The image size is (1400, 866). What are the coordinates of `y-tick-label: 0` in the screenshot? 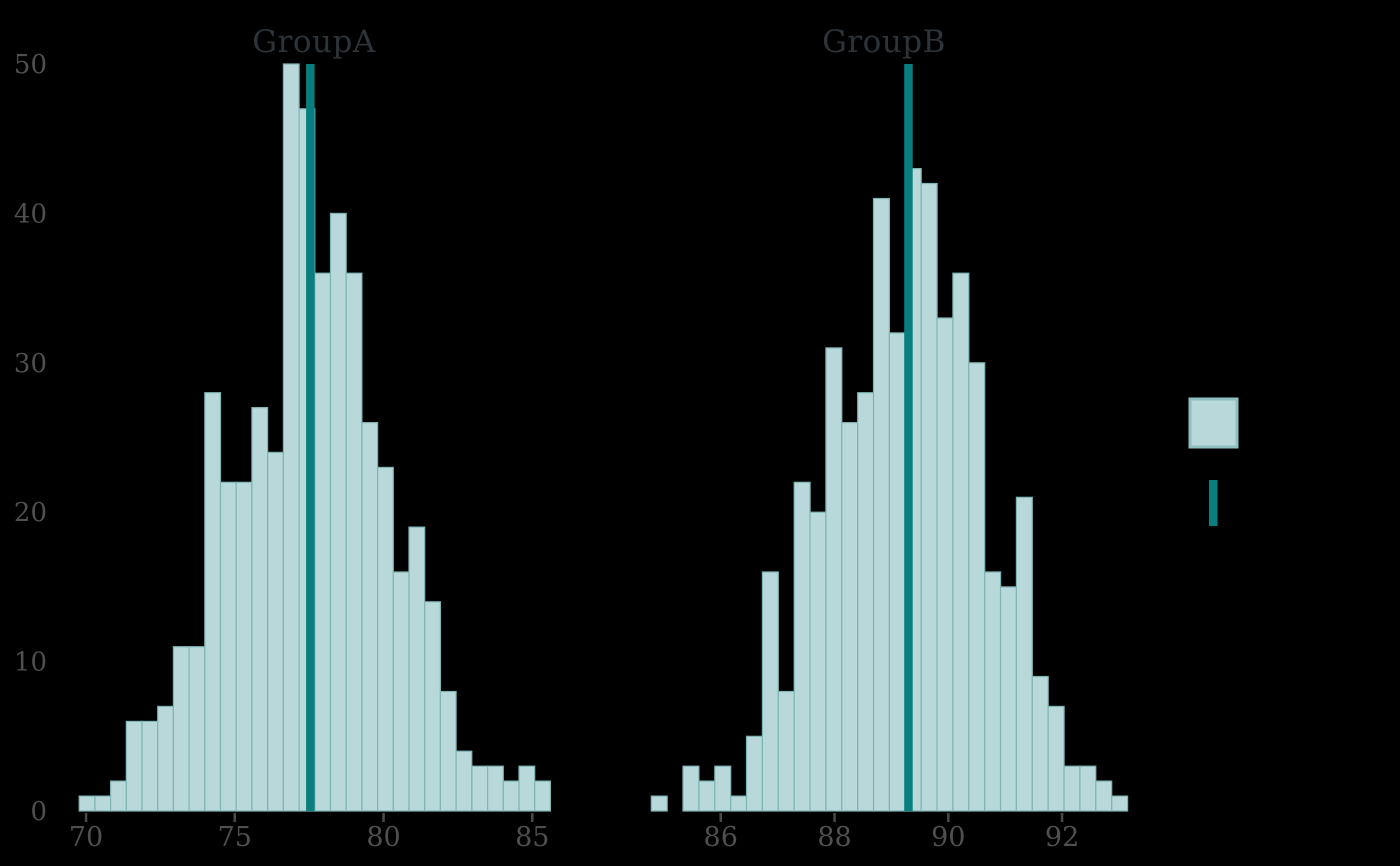 It's located at (38, 812).